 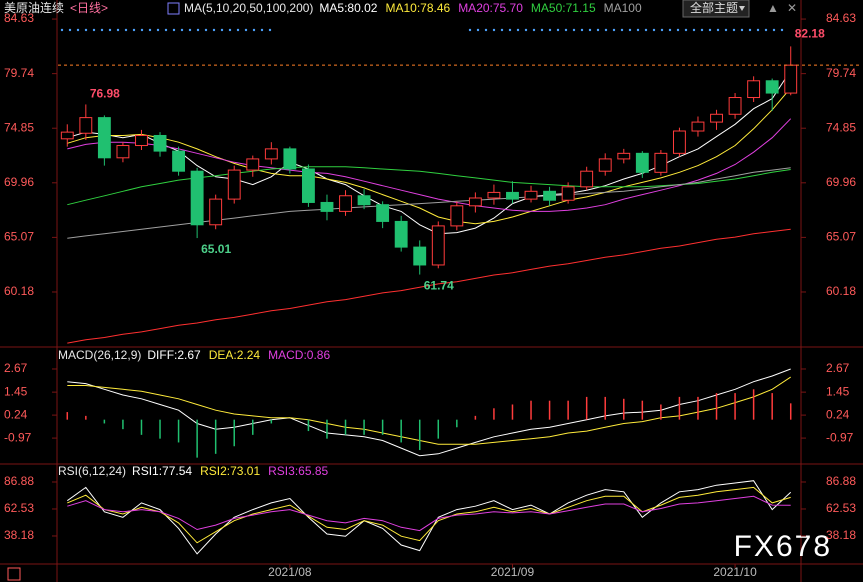 What do you see at coordinates (841, 535) in the screenshot?
I see `y-tick-label: 38.18` at bounding box center [841, 535].